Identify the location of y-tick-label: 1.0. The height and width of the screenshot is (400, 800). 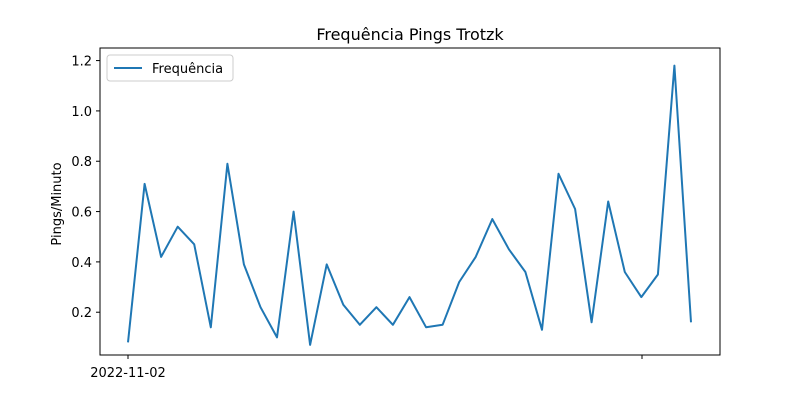
(81, 112).